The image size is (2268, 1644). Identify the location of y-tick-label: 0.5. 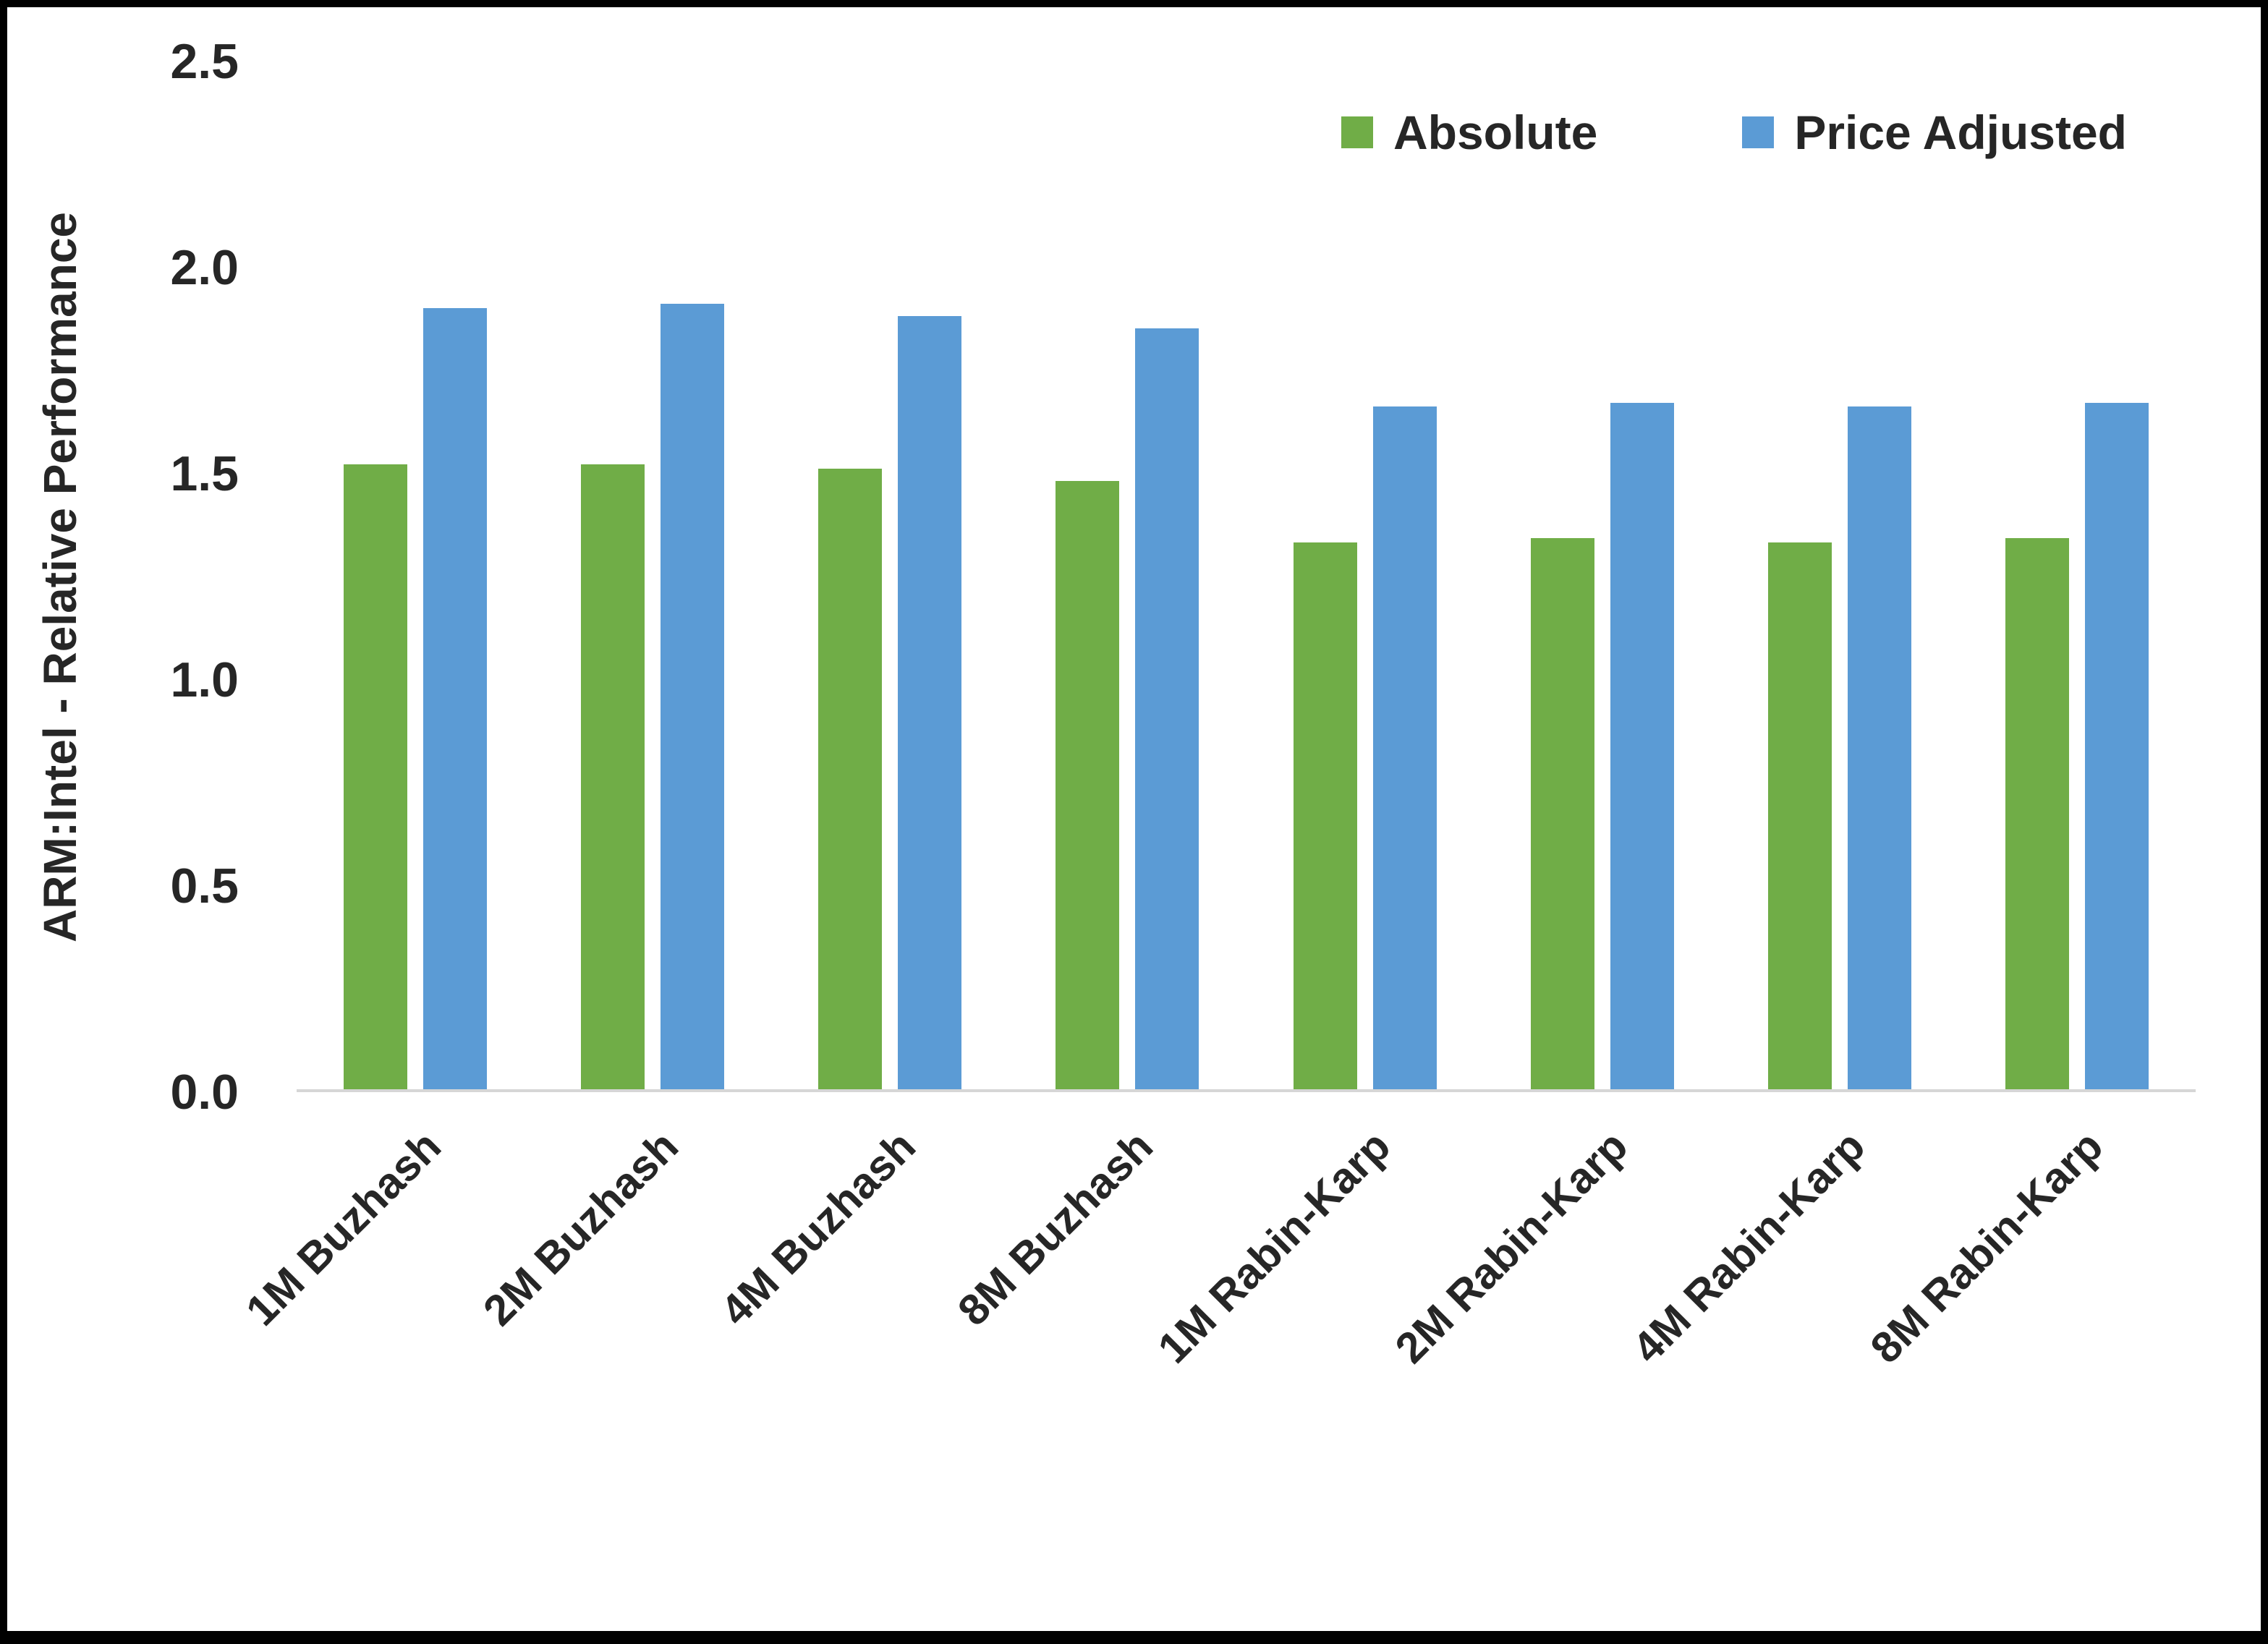
(204, 886).